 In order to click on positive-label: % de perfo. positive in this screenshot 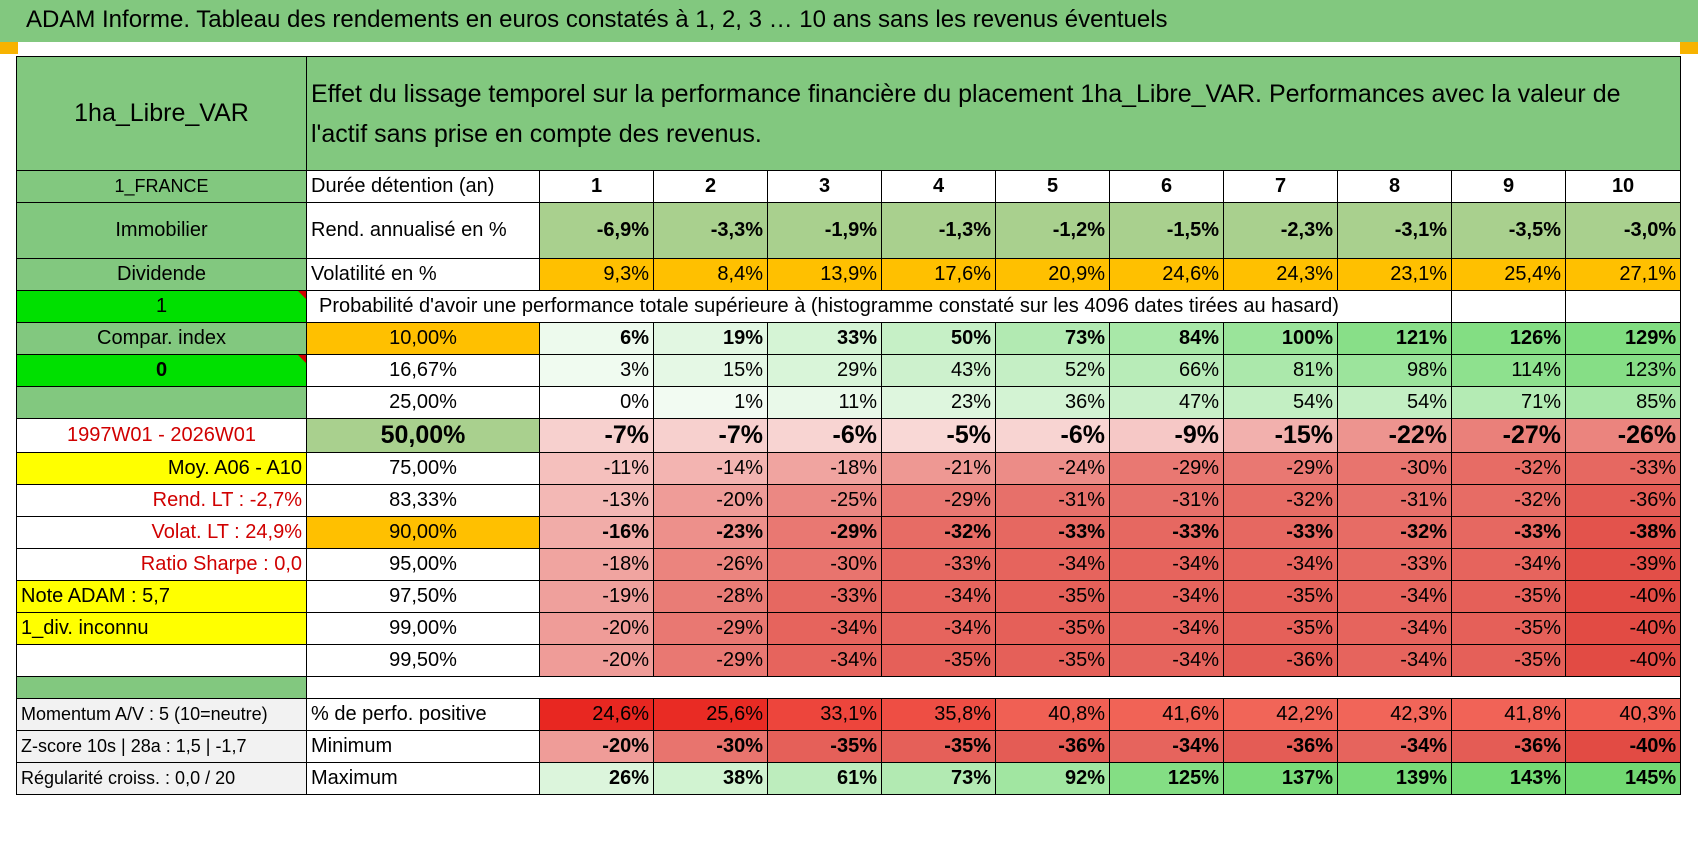, I will do `click(423, 714)`.